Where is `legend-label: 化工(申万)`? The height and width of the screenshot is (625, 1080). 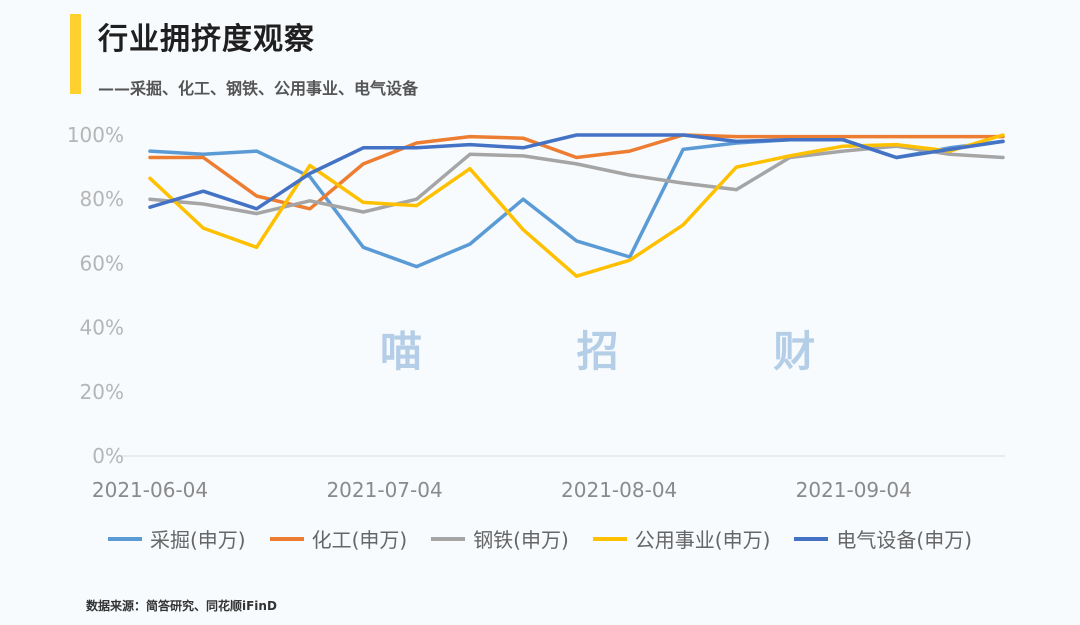
legend-label: 化工(申万) is located at coordinates (359, 540).